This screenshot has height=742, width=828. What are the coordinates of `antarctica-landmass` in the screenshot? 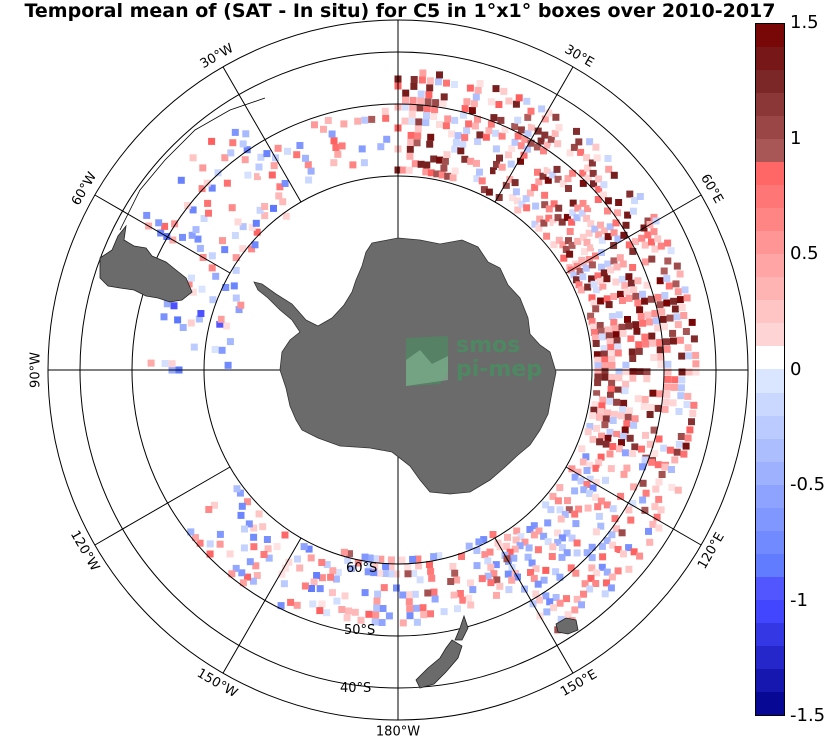 It's located at (405, 366).